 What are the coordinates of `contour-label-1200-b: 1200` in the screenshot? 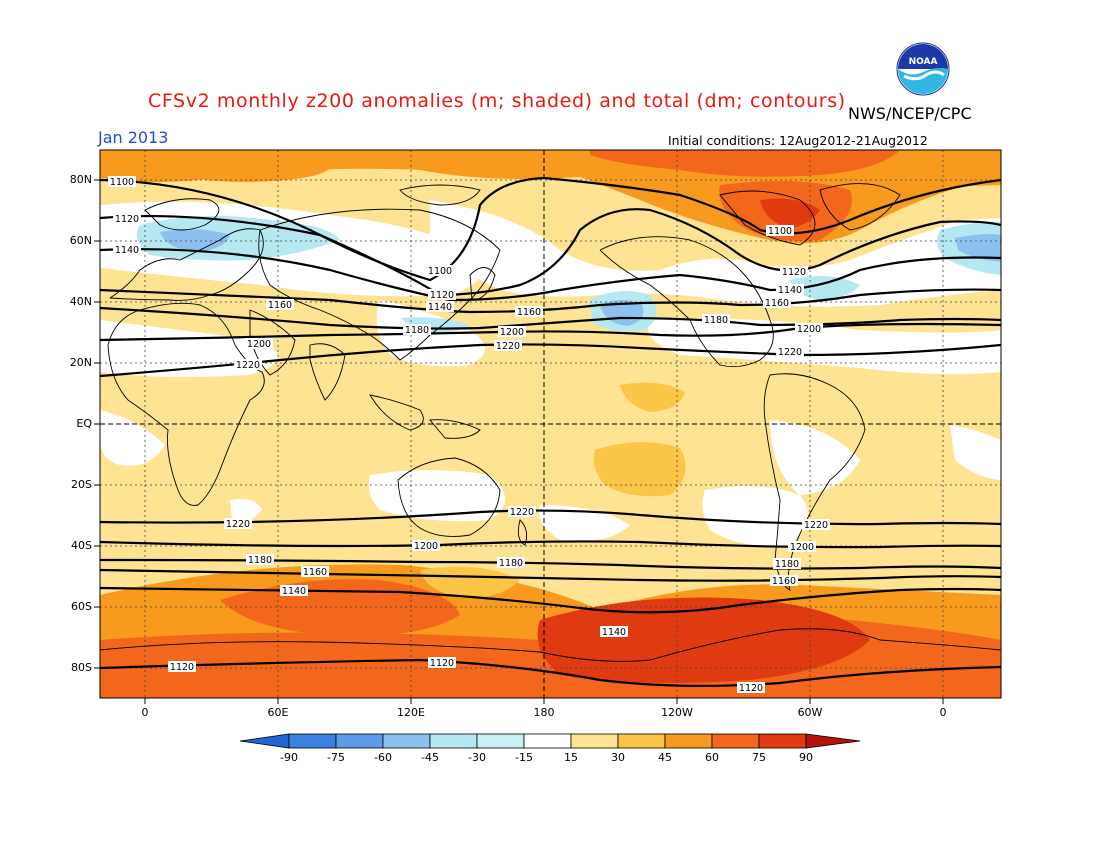 It's located at (259, 344).